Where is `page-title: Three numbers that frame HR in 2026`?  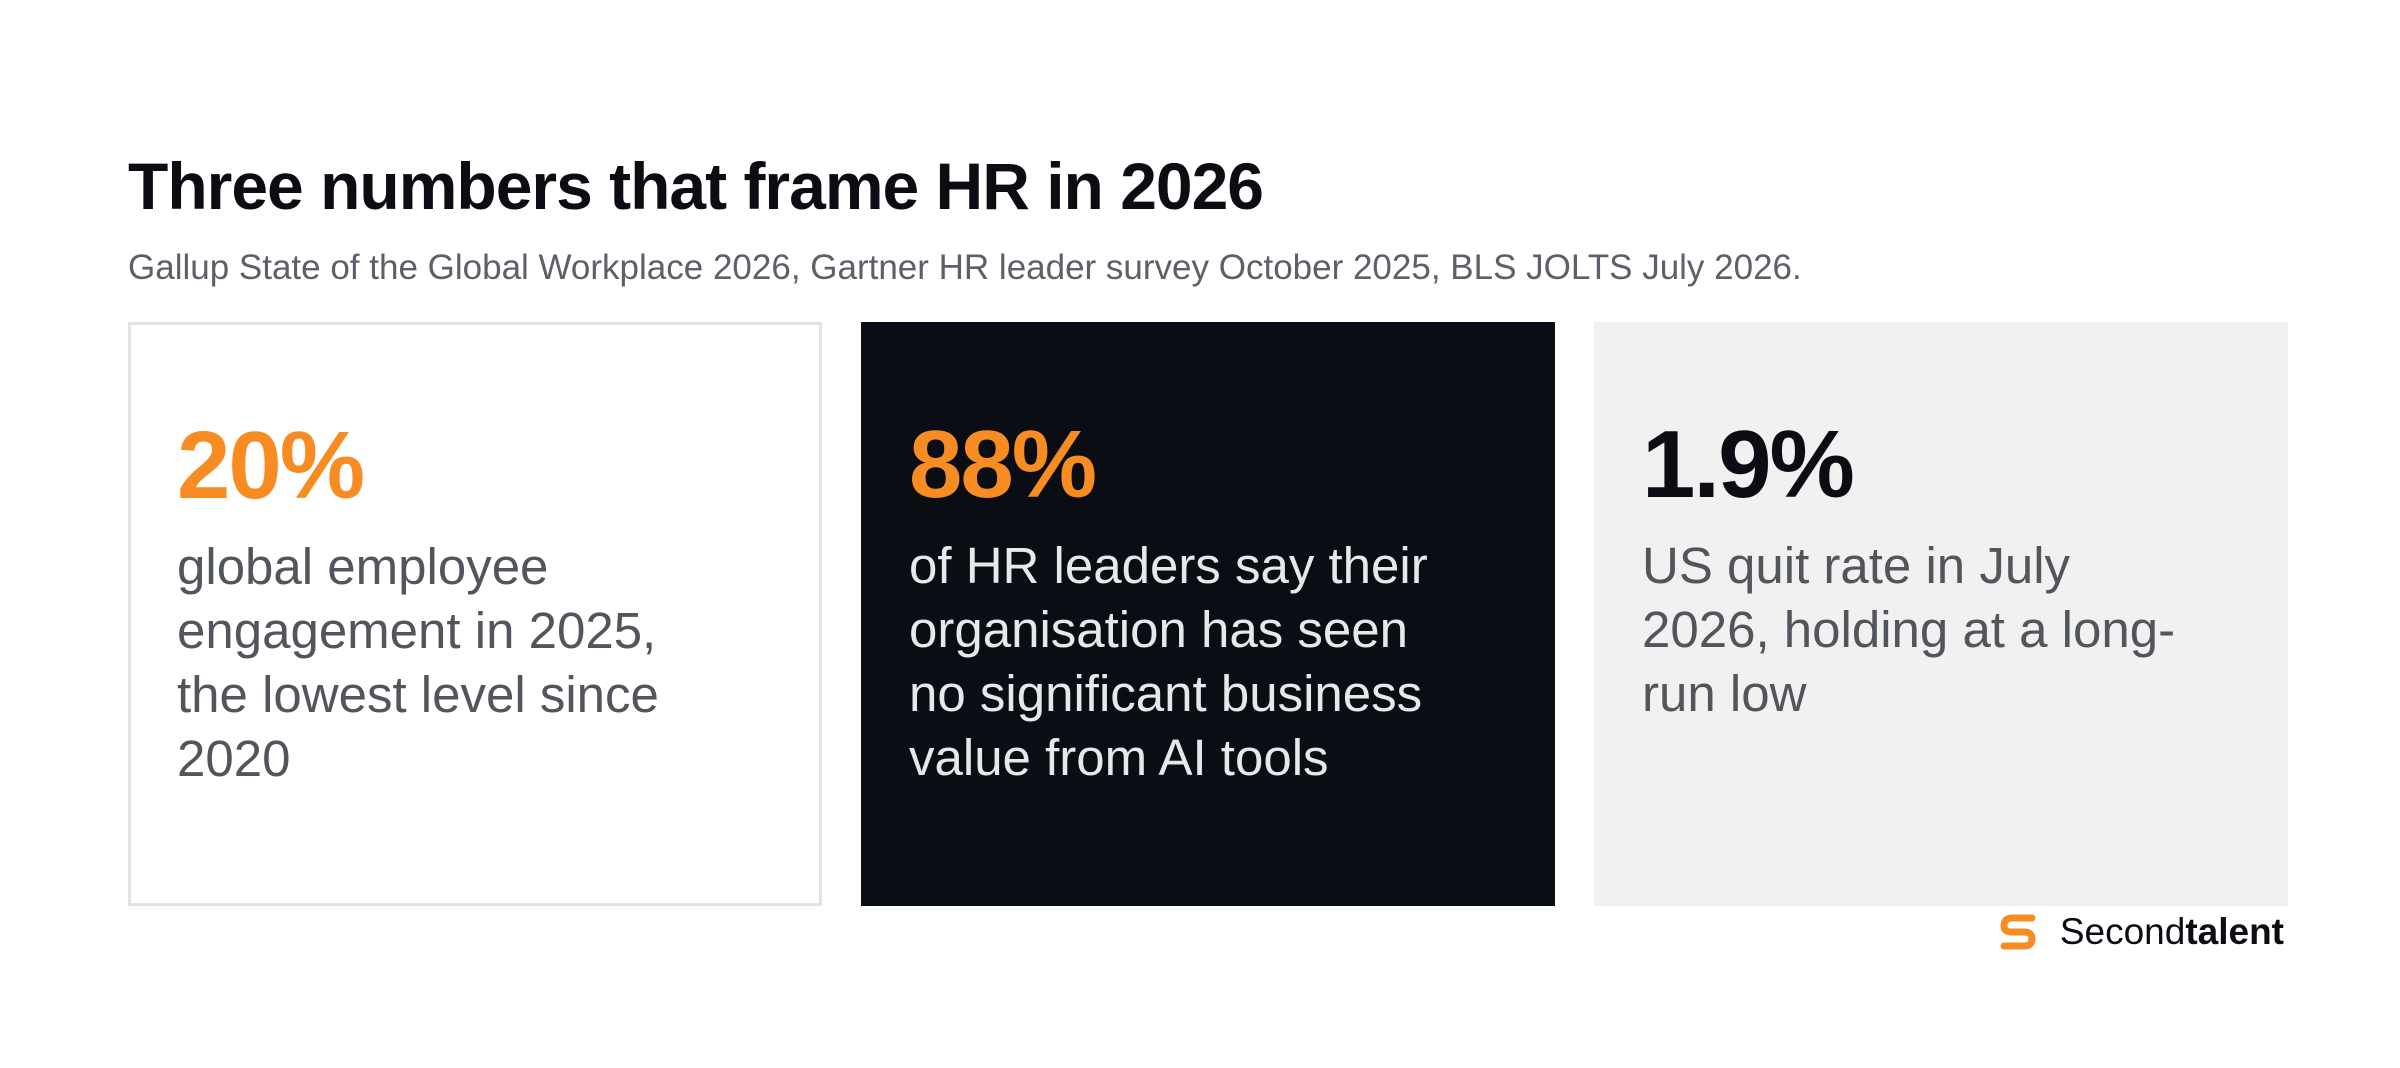
page-title: Three numbers that frame HR in 2026 is located at coordinates (696, 186).